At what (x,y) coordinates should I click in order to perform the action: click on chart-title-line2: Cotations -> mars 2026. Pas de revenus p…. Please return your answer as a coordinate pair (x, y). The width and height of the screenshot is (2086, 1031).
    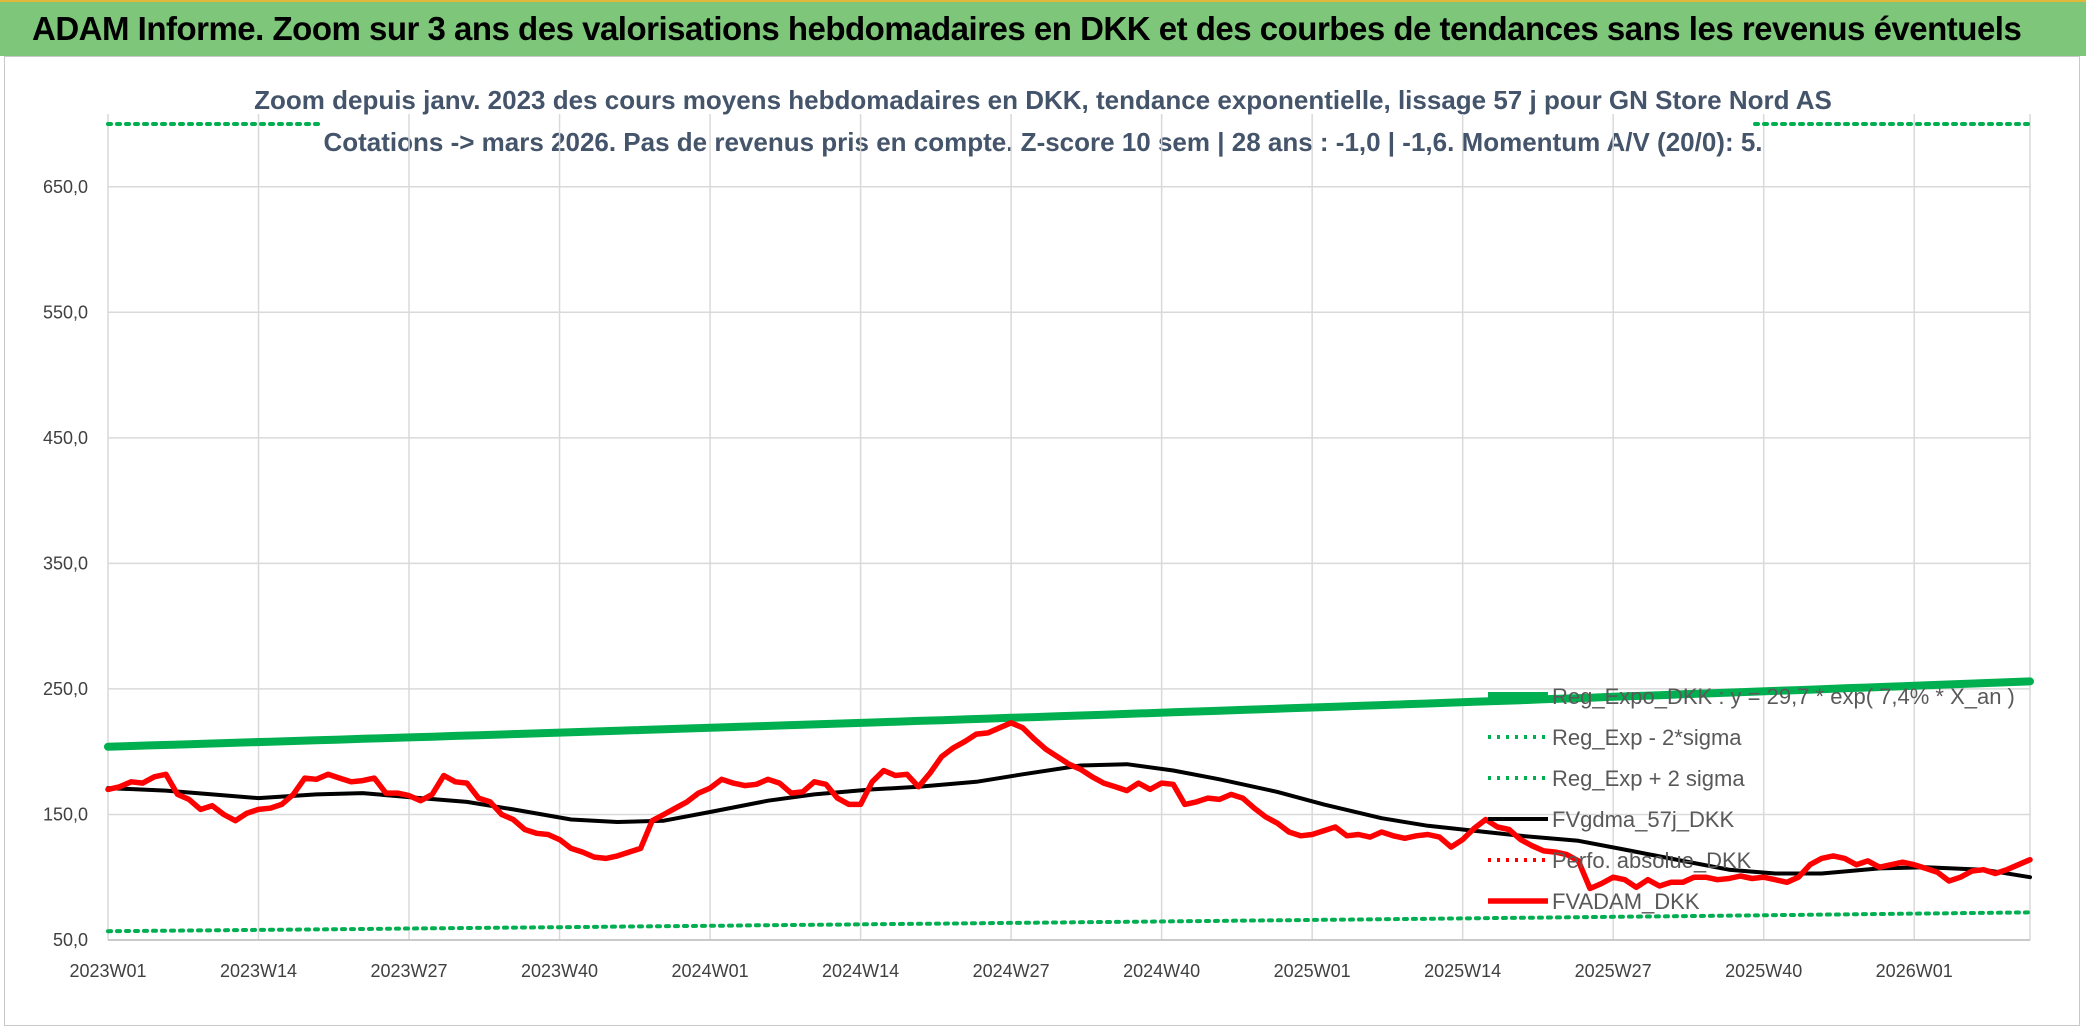
    Looking at the image, I should click on (1042, 142).